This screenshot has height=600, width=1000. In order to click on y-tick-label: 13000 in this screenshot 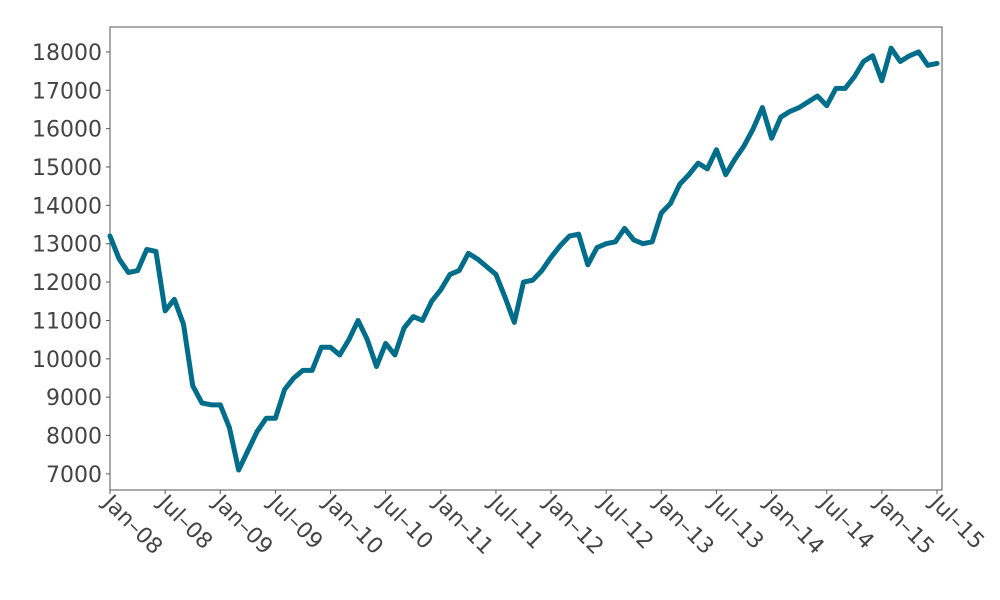, I will do `click(67, 245)`.